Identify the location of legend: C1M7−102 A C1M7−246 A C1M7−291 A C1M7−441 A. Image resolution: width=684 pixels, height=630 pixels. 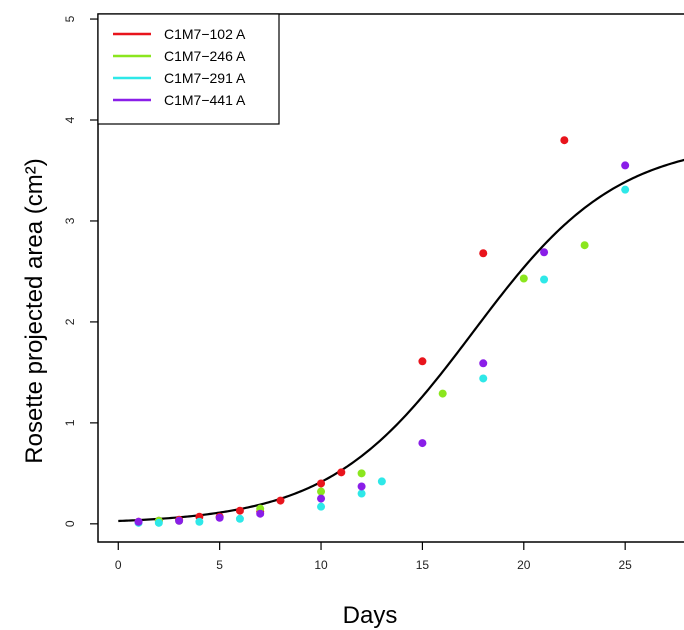
(188, 69).